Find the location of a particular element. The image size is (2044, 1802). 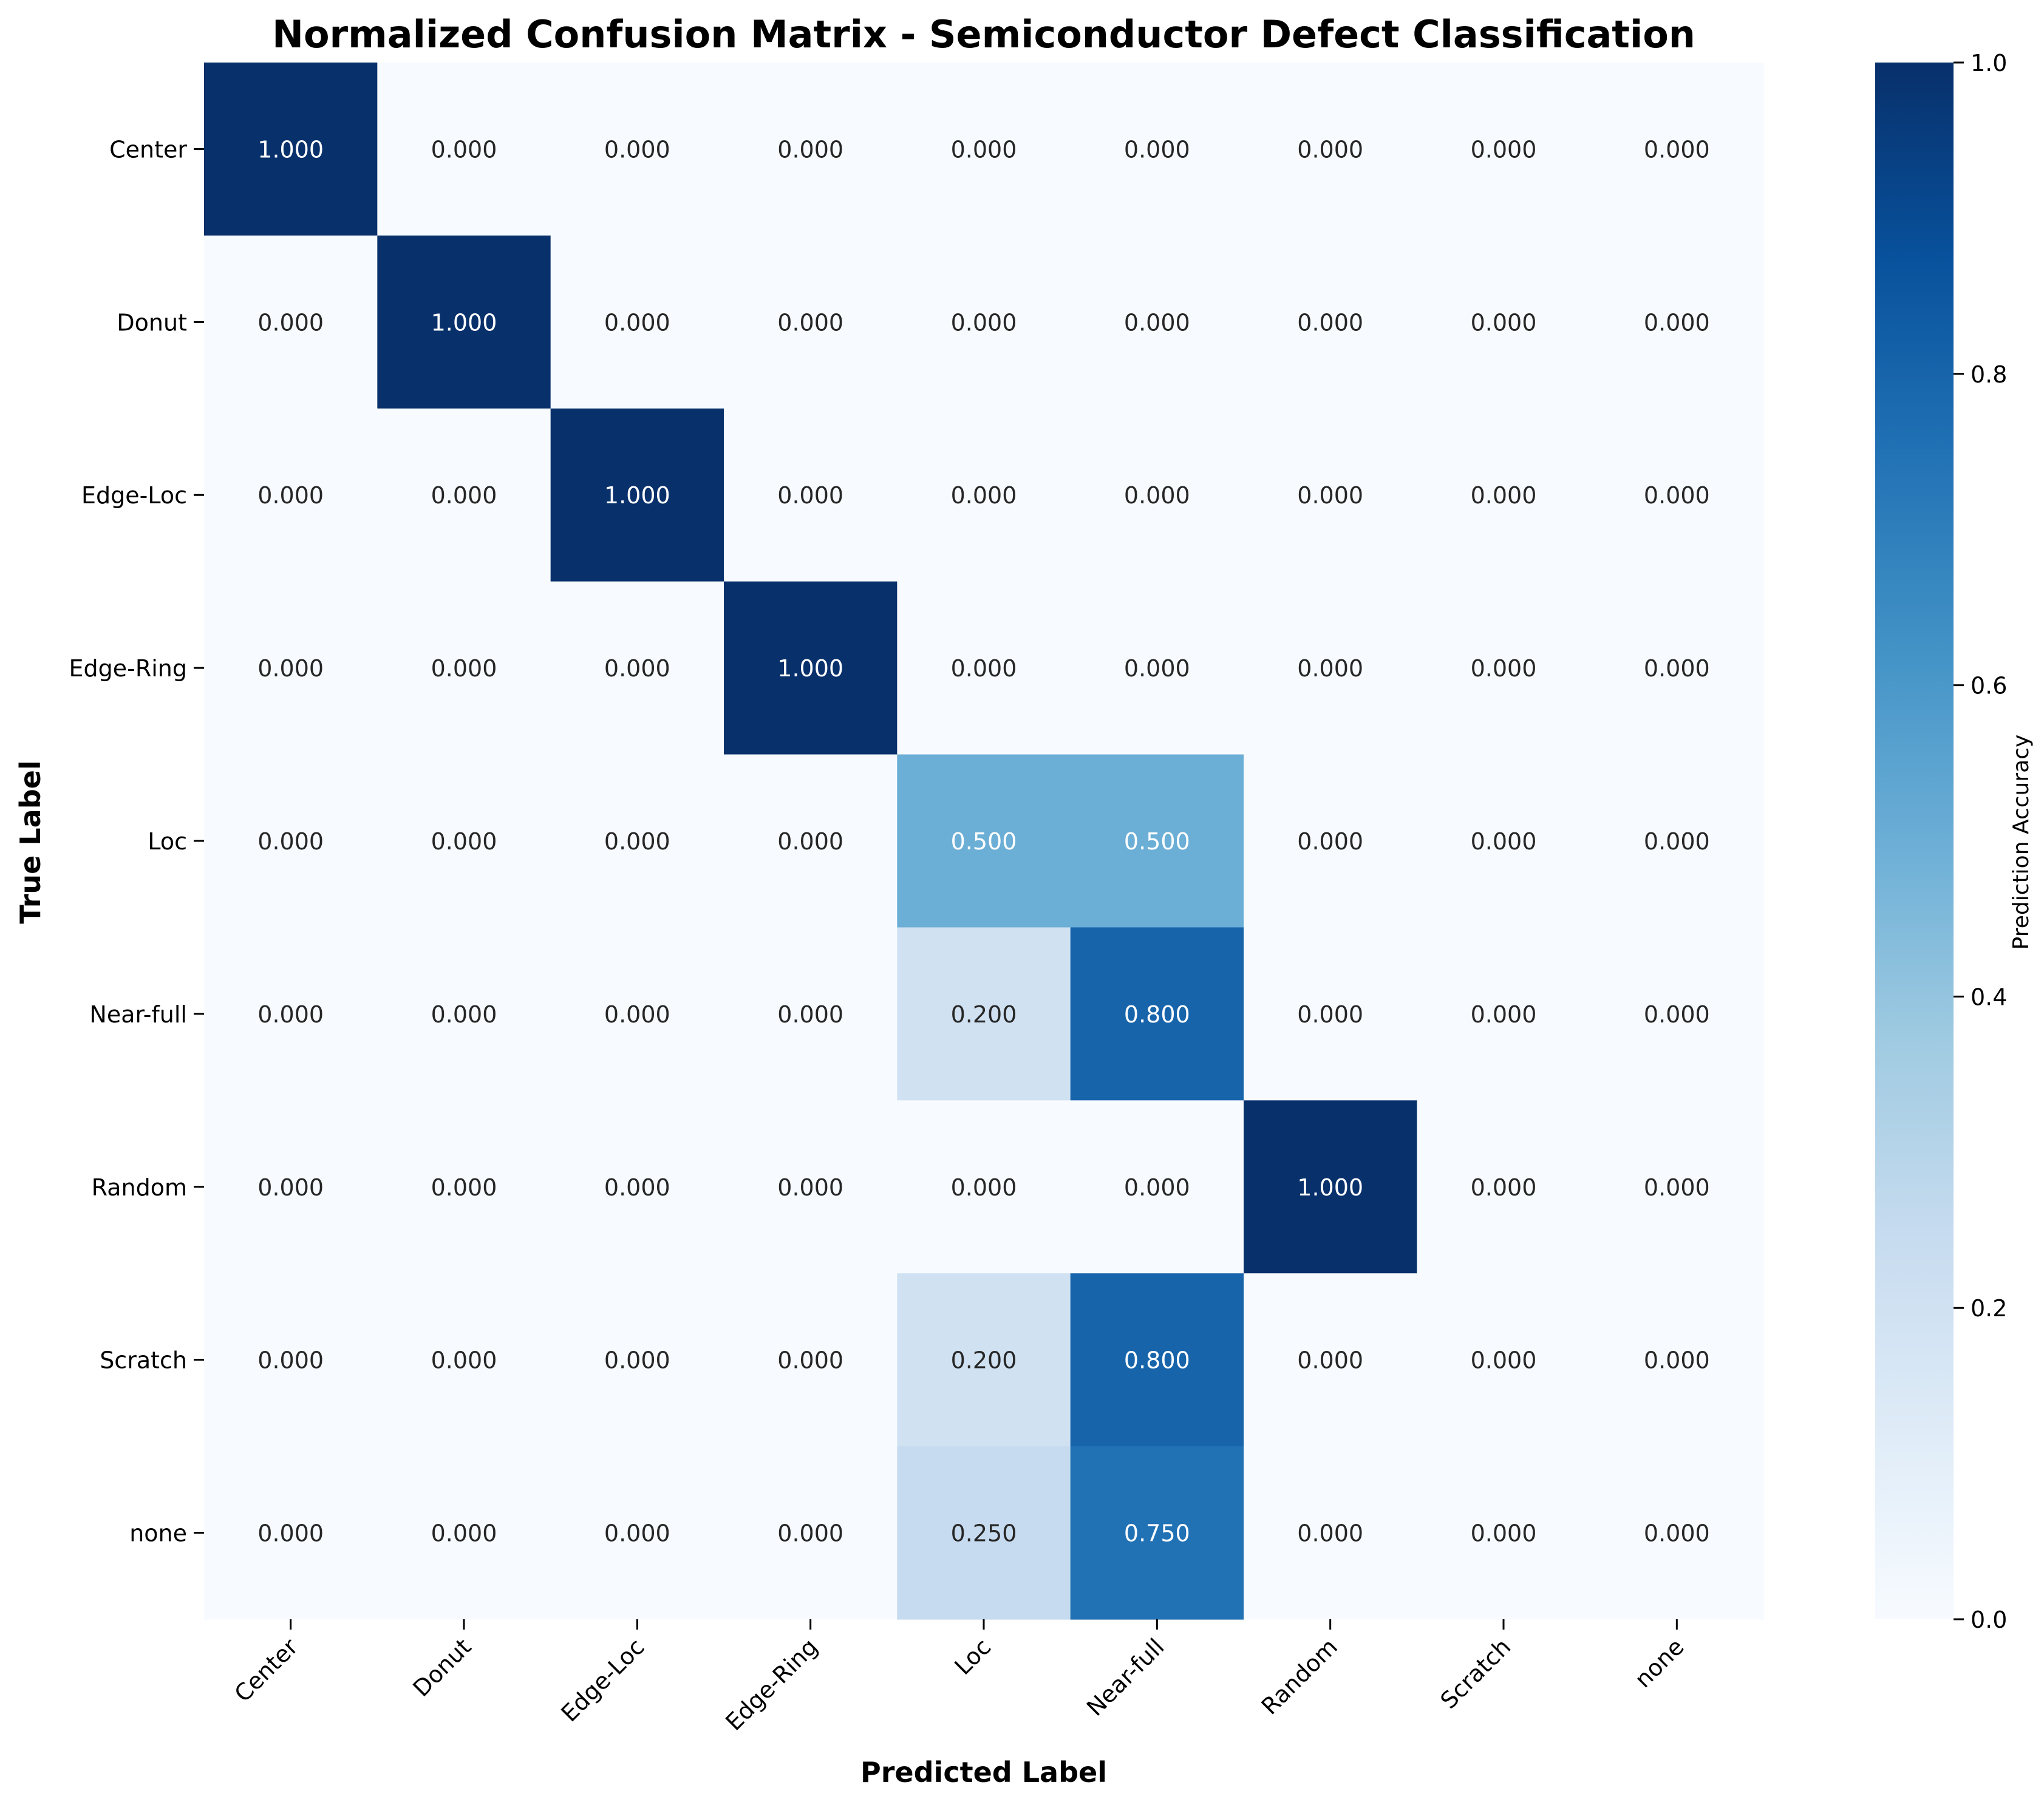

colorbar-ticks: 0.0 0.2 0.4 0.6 0.8 1.0 is located at coordinates (1980, 841).